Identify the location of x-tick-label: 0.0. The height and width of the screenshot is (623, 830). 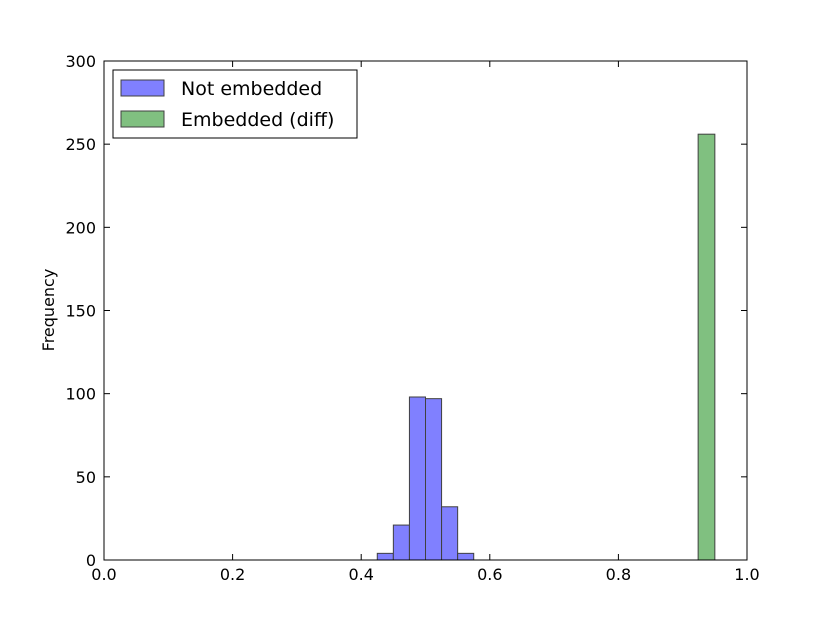
(103, 574).